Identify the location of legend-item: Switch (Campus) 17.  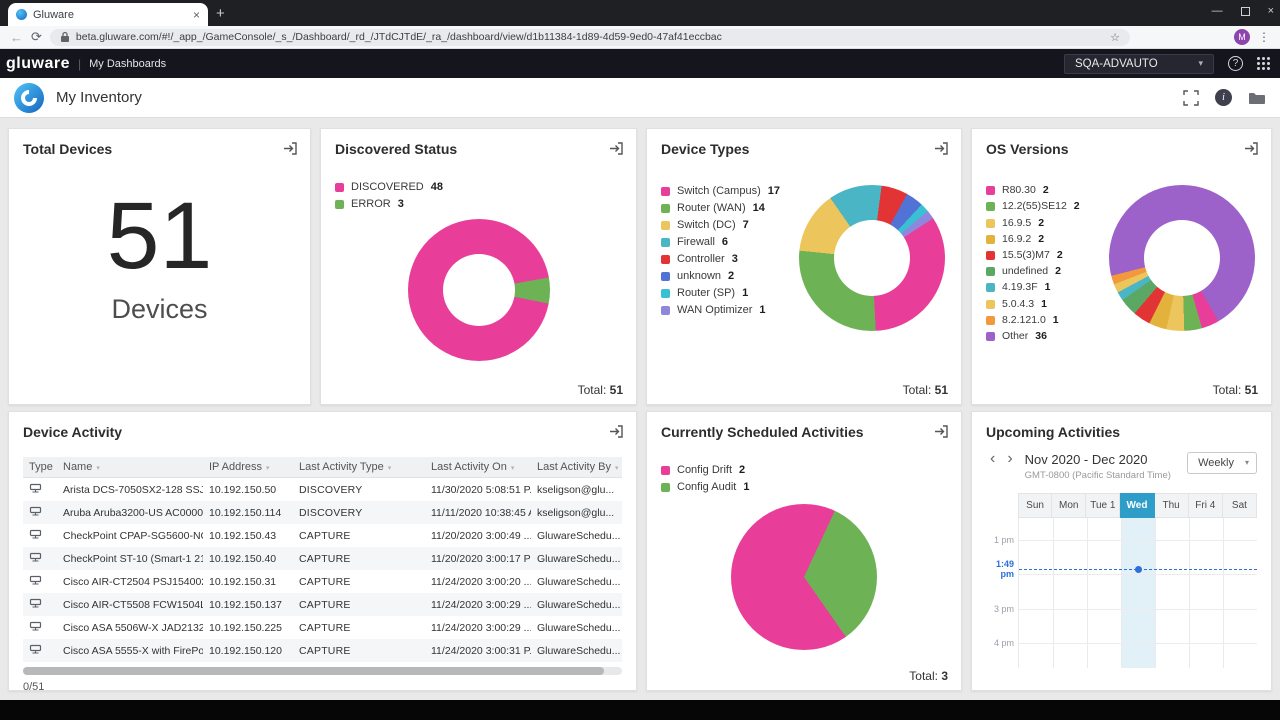
(730, 191).